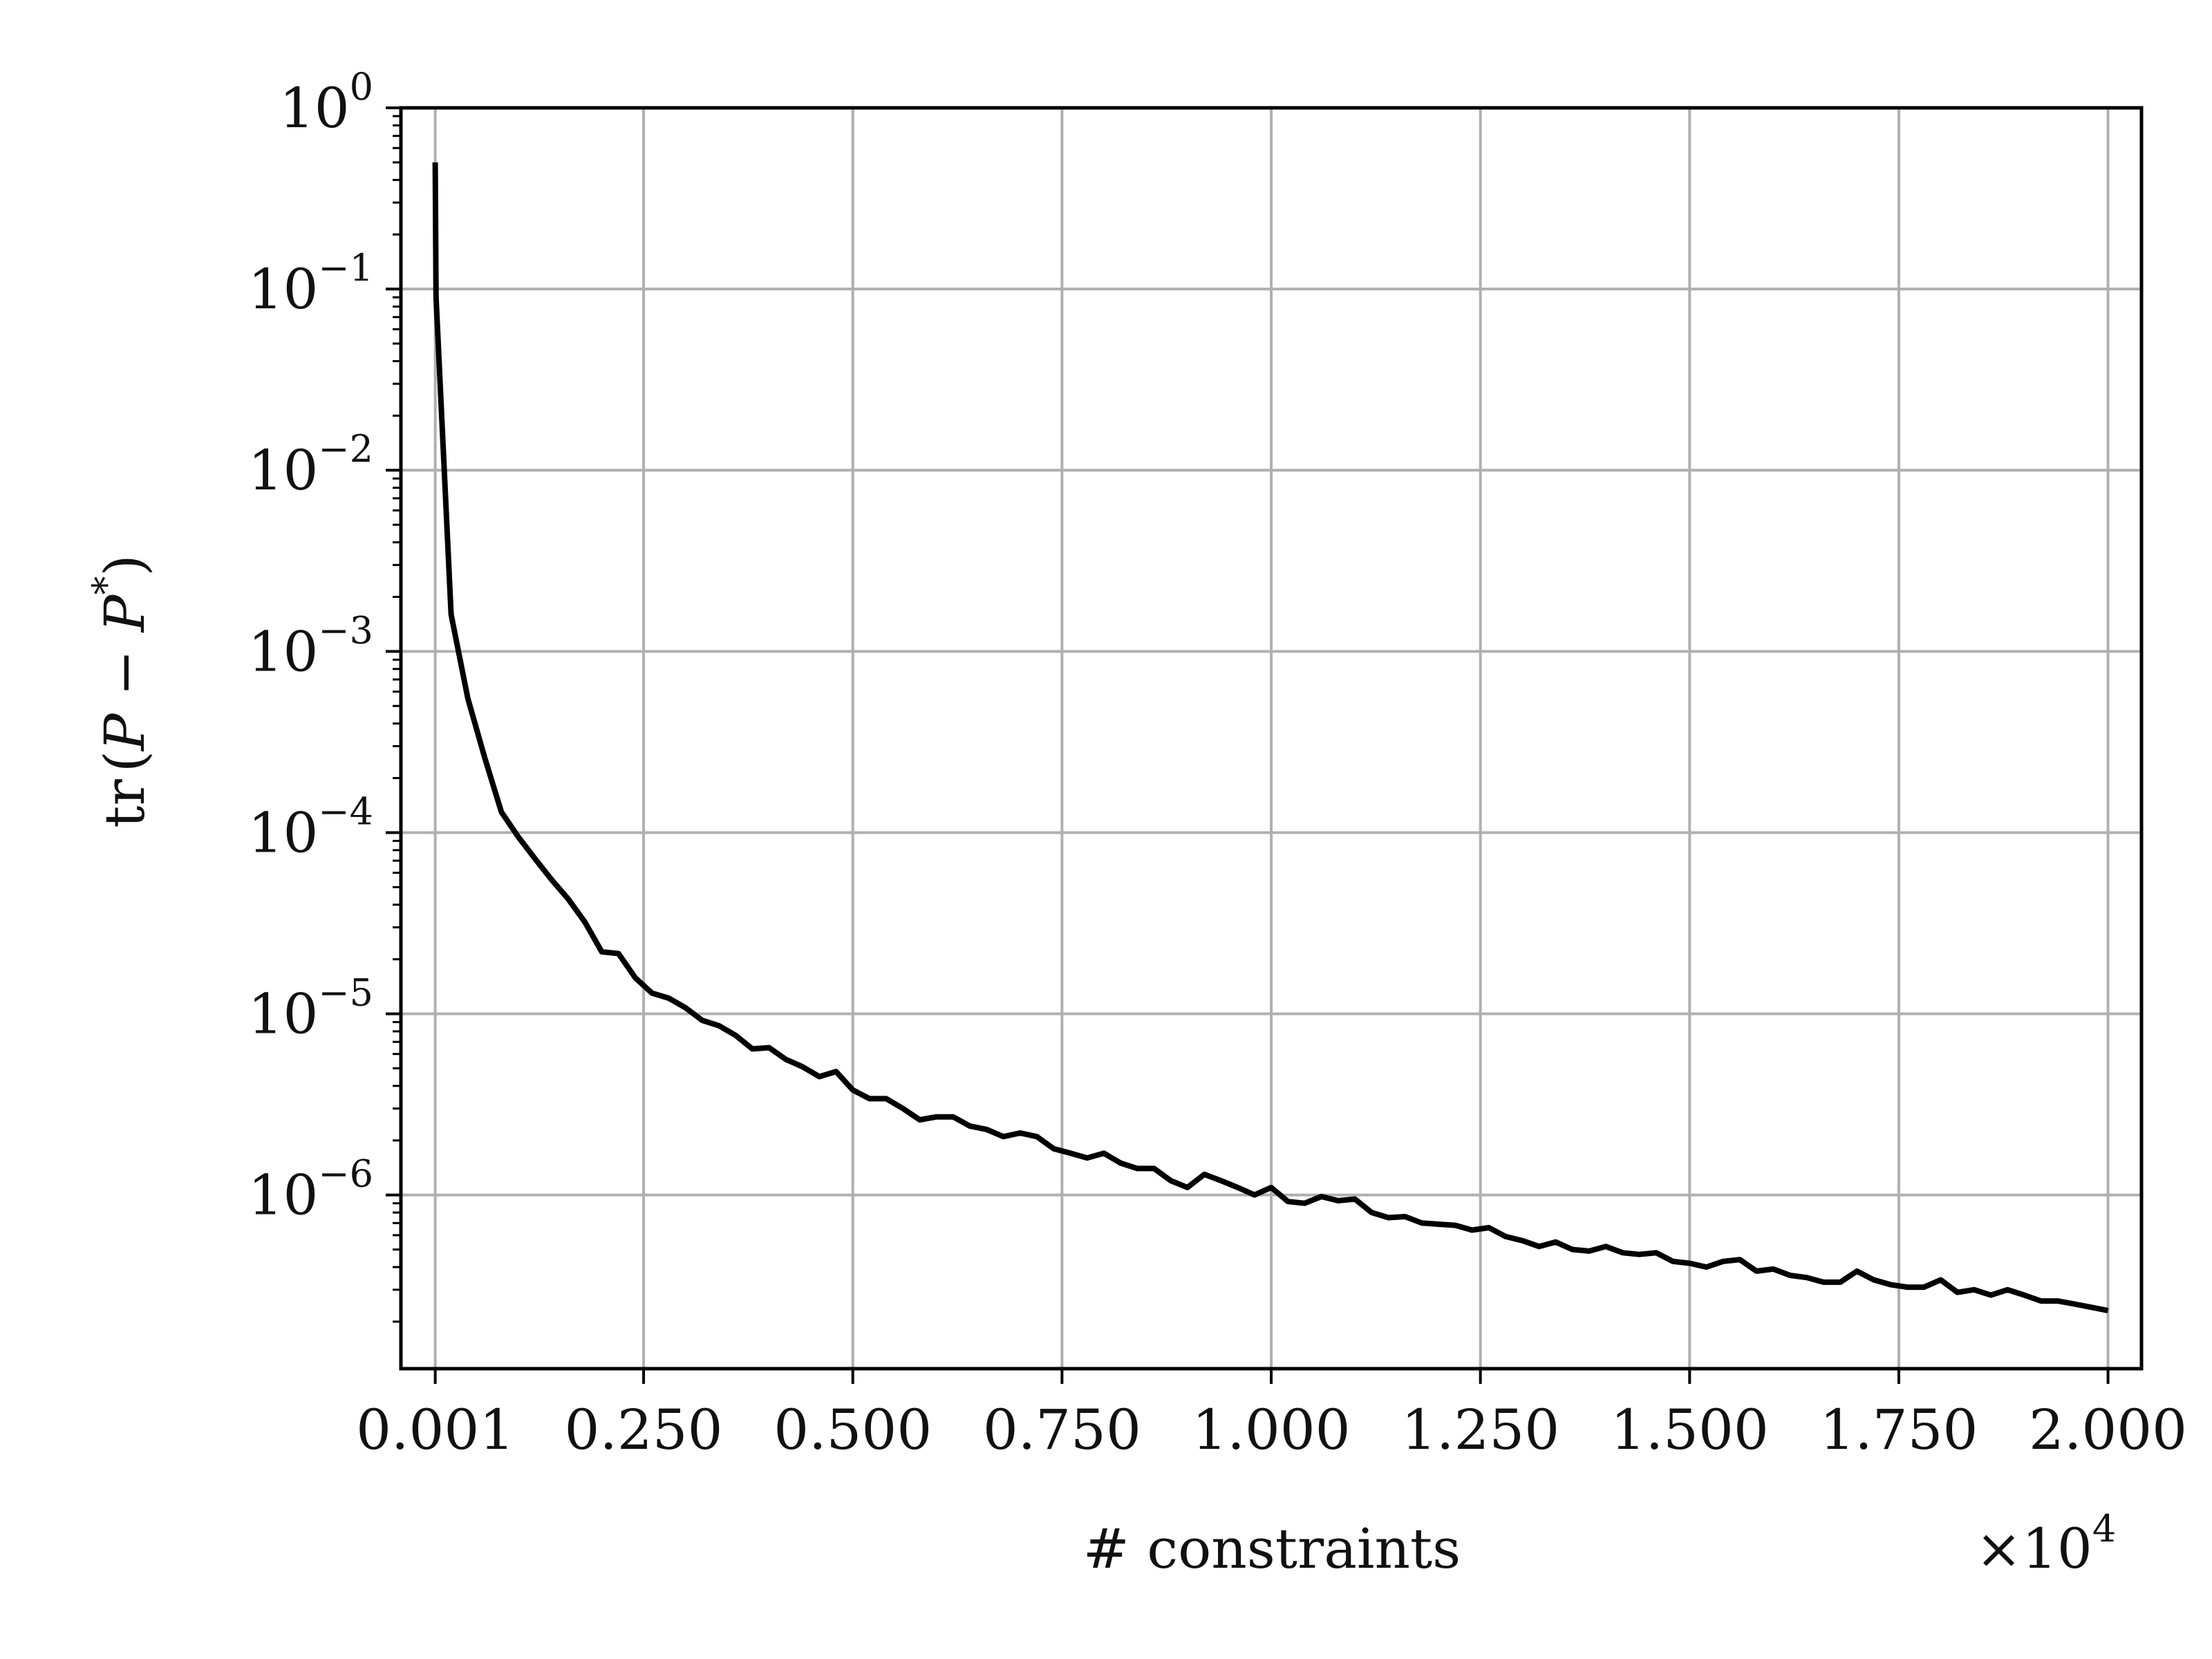  What do you see at coordinates (125, 565) in the screenshot?
I see `y-title-close-paren: )` at bounding box center [125, 565].